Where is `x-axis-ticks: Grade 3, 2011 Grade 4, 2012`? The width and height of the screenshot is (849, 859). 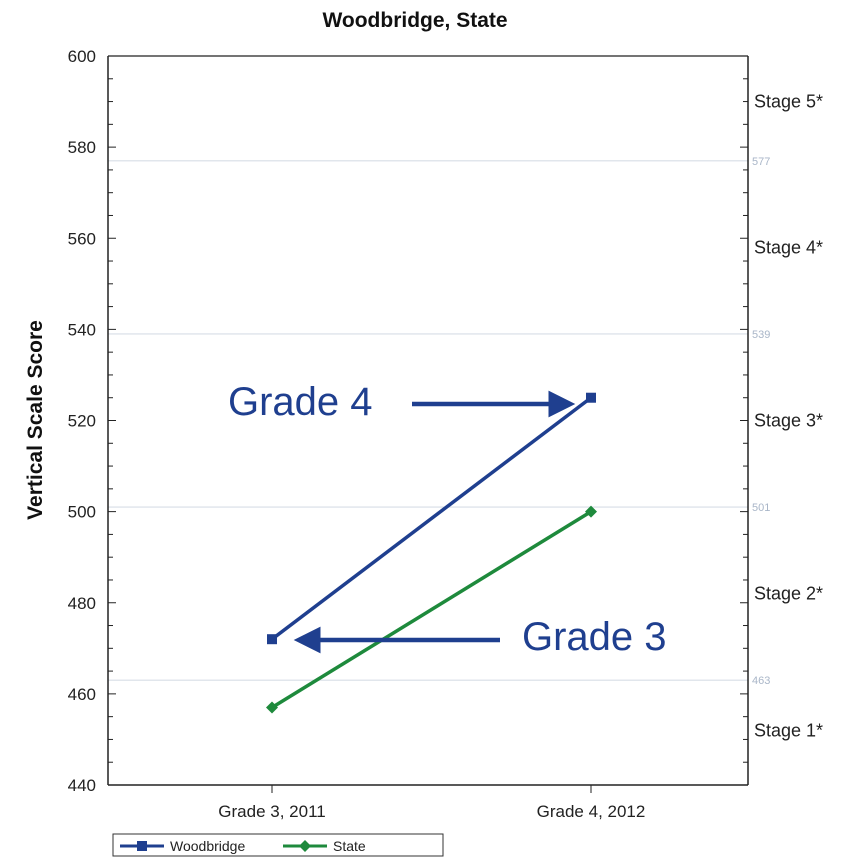
x-axis-ticks: Grade 3, 2011 Grade 4, 2012 is located at coordinates (431, 803).